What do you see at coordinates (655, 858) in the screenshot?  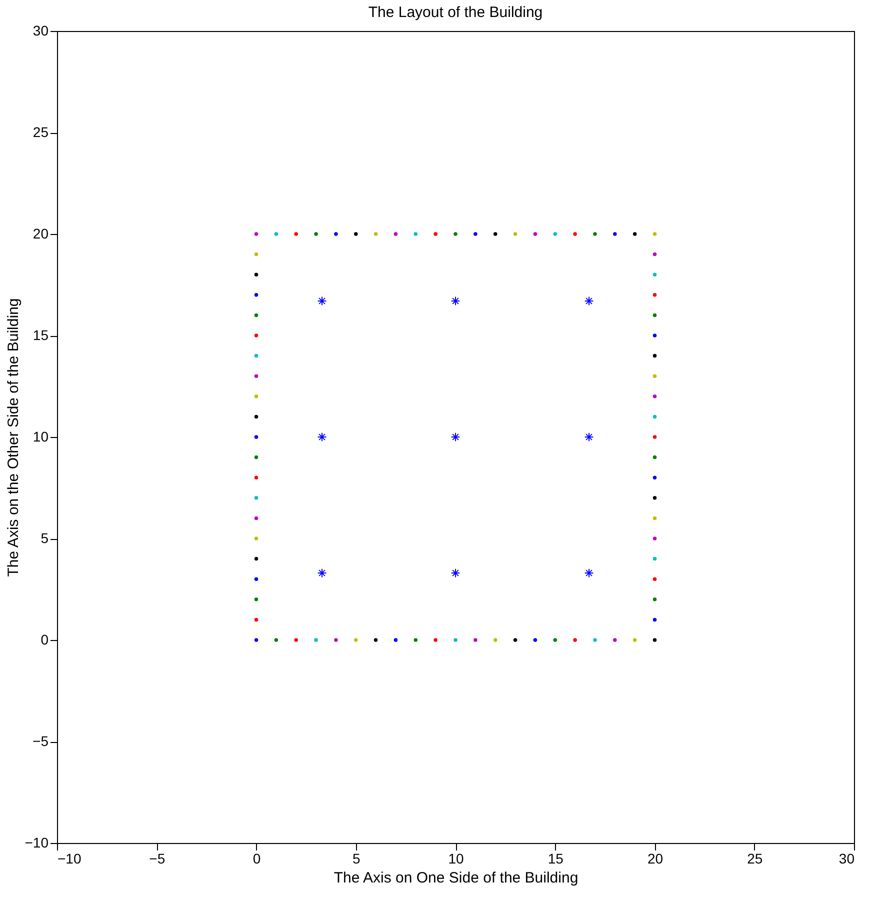 I see `x-tick-label: 20` at bounding box center [655, 858].